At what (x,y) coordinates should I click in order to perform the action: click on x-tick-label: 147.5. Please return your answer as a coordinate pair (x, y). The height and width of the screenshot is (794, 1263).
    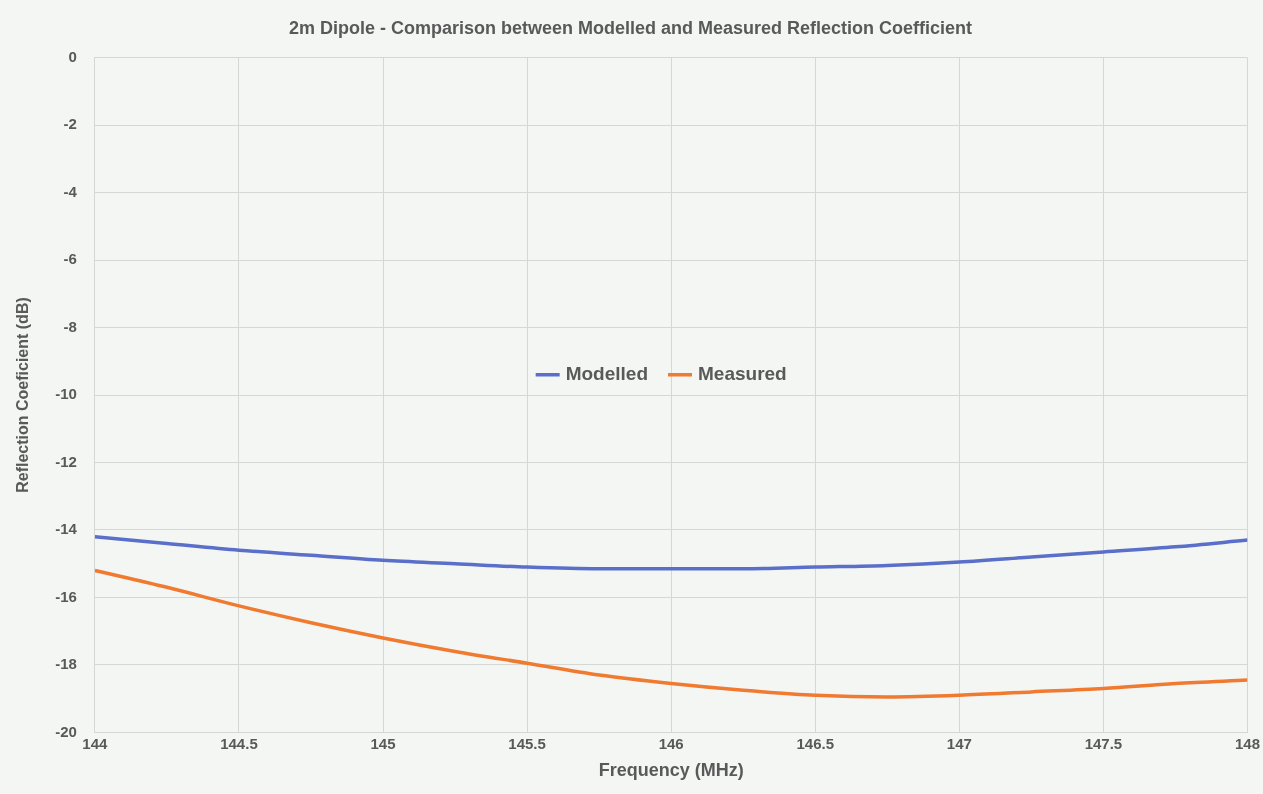
    Looking at the image, I should click on (1103, 743).